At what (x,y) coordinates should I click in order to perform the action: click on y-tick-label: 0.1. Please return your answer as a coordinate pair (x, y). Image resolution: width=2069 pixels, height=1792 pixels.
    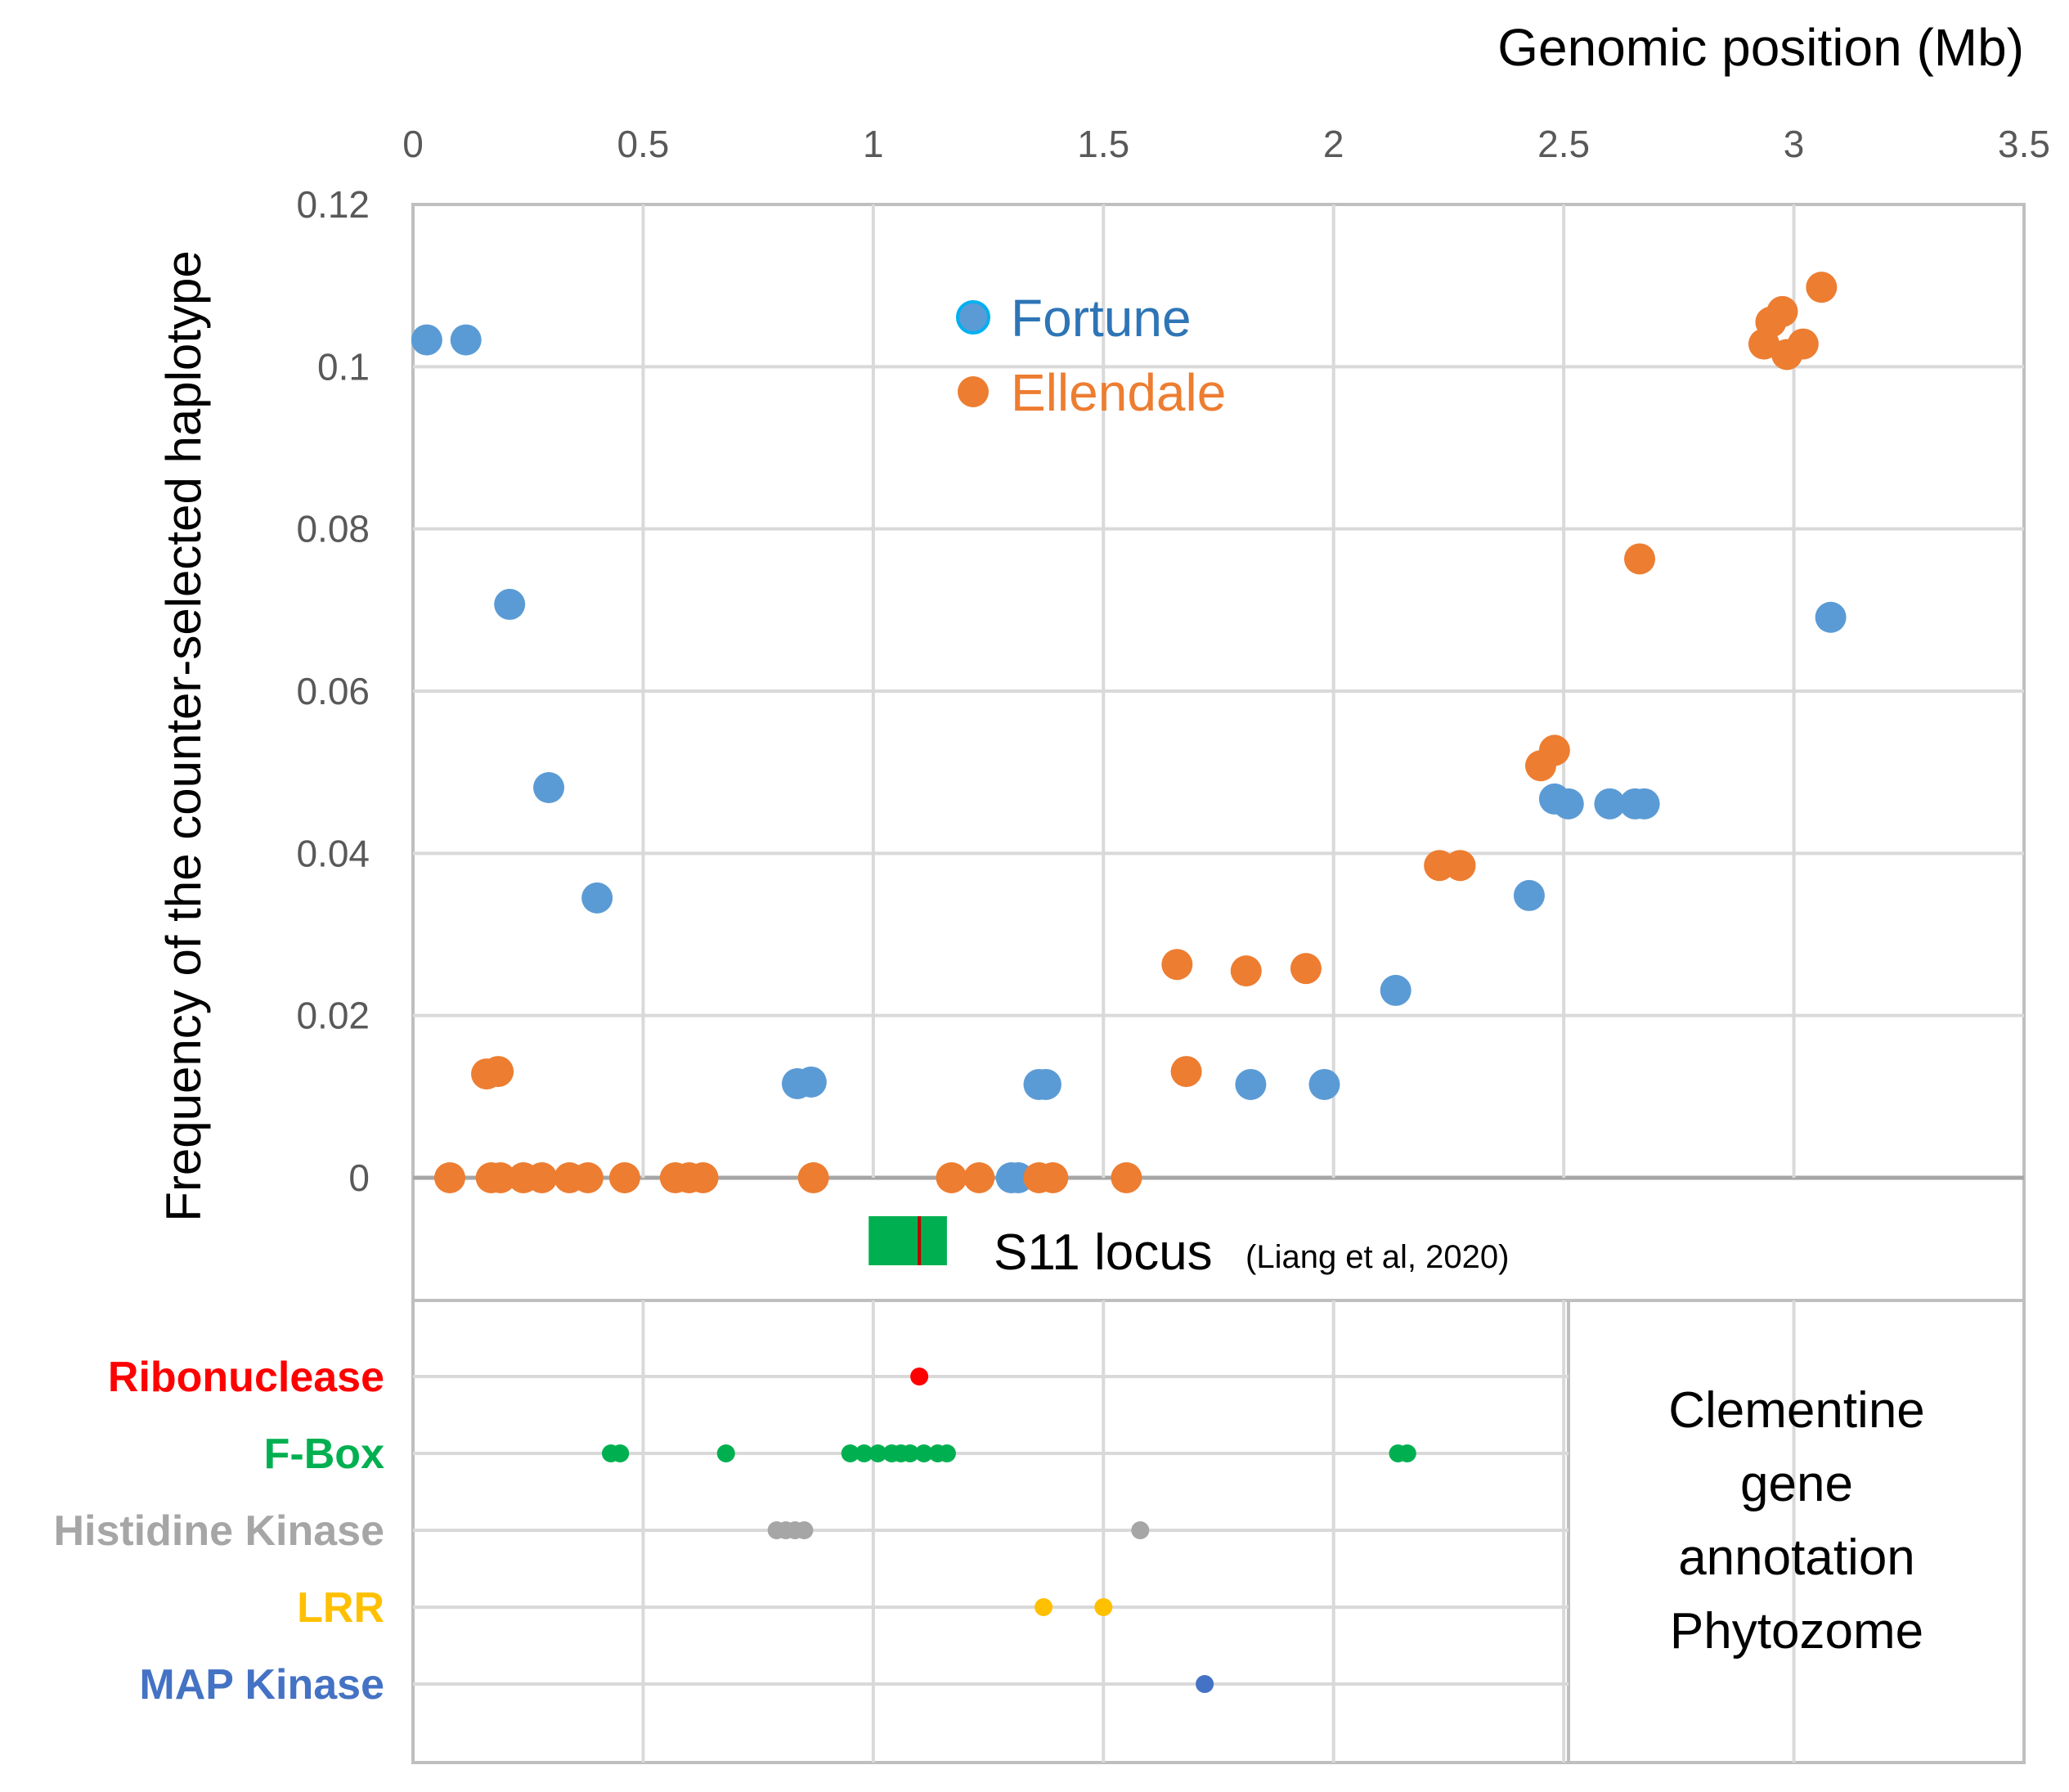
    Looking at the image, I should click on (344, 366).